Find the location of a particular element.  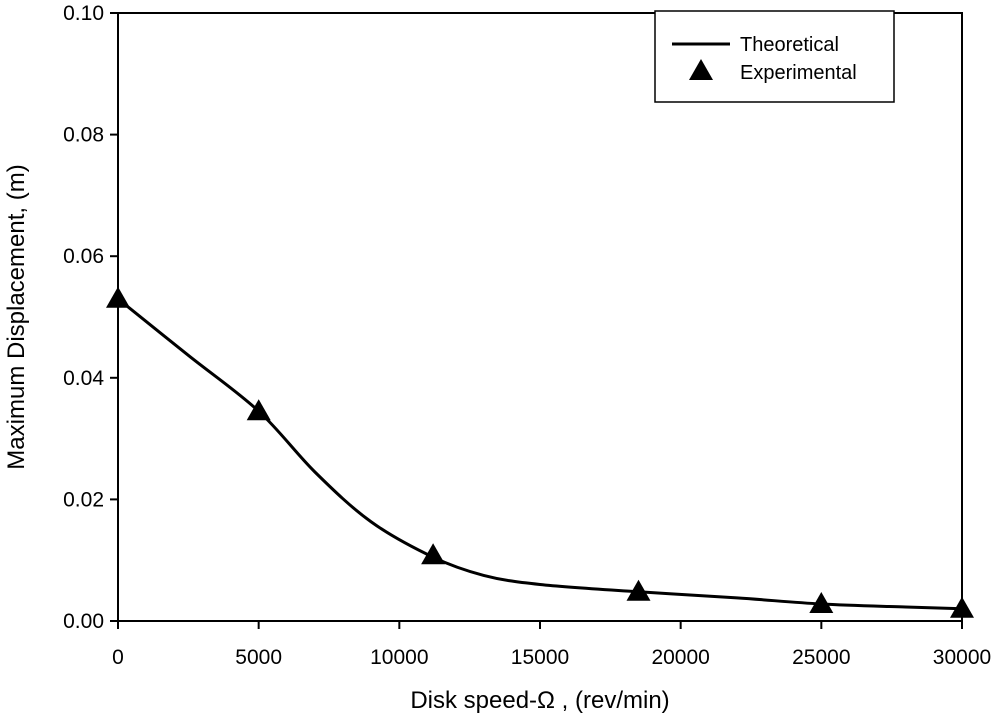

x-tick-label: 25000 is located at coordinates (821, 657).